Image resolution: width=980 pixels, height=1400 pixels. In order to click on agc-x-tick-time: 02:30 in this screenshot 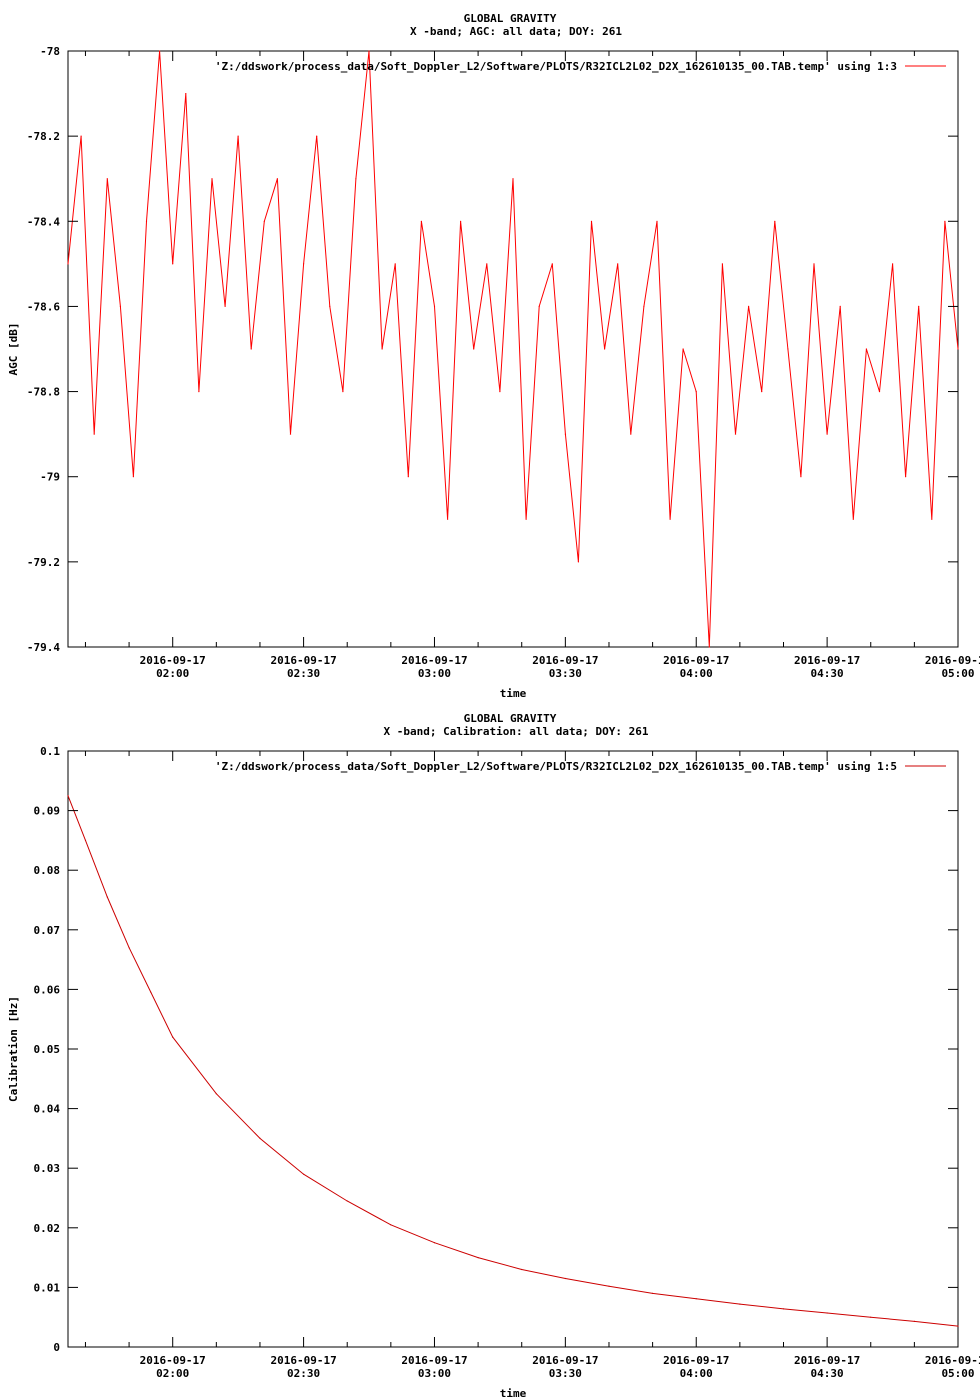, I will do `click(303, 673)`.